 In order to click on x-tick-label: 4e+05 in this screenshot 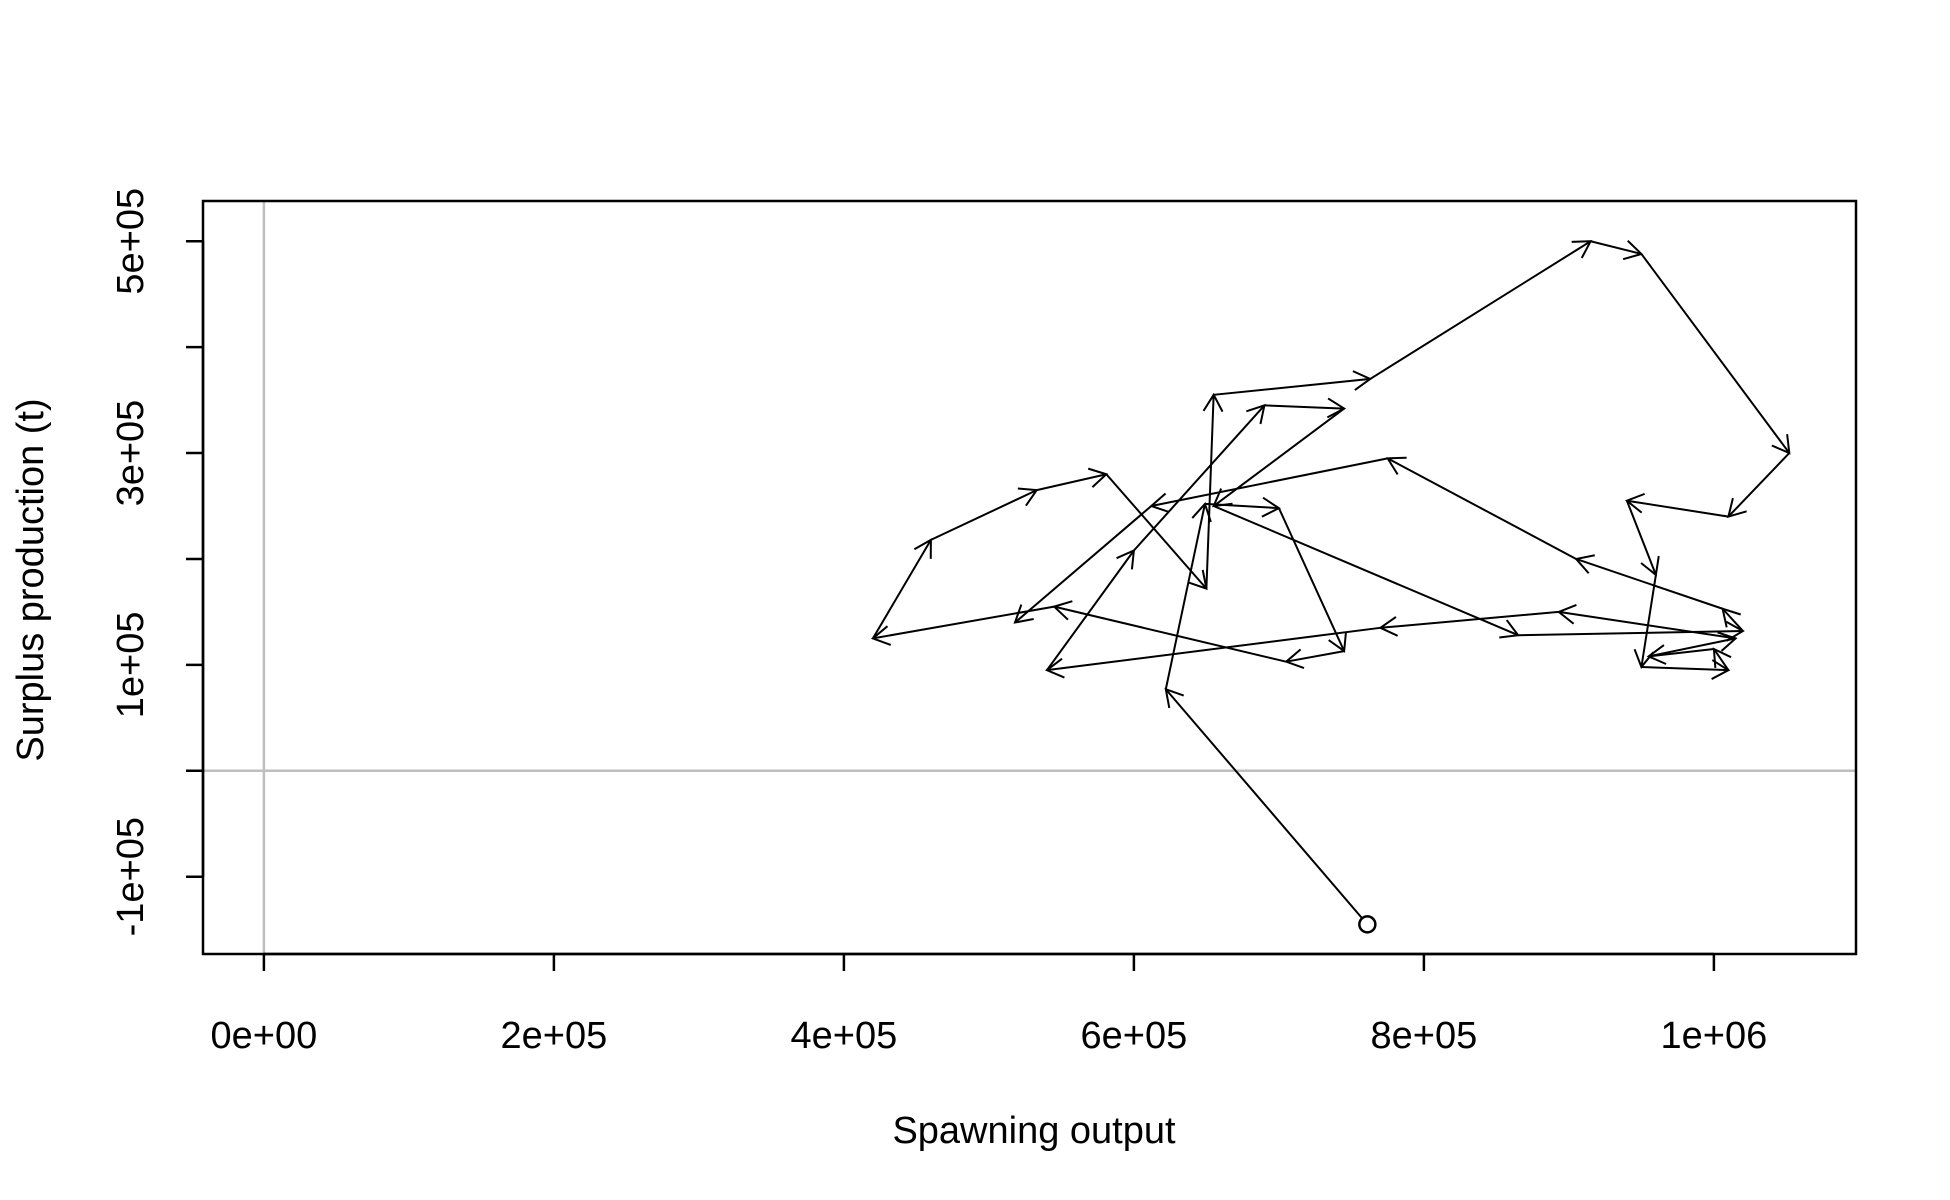, I will do `click(844, 1036)`.